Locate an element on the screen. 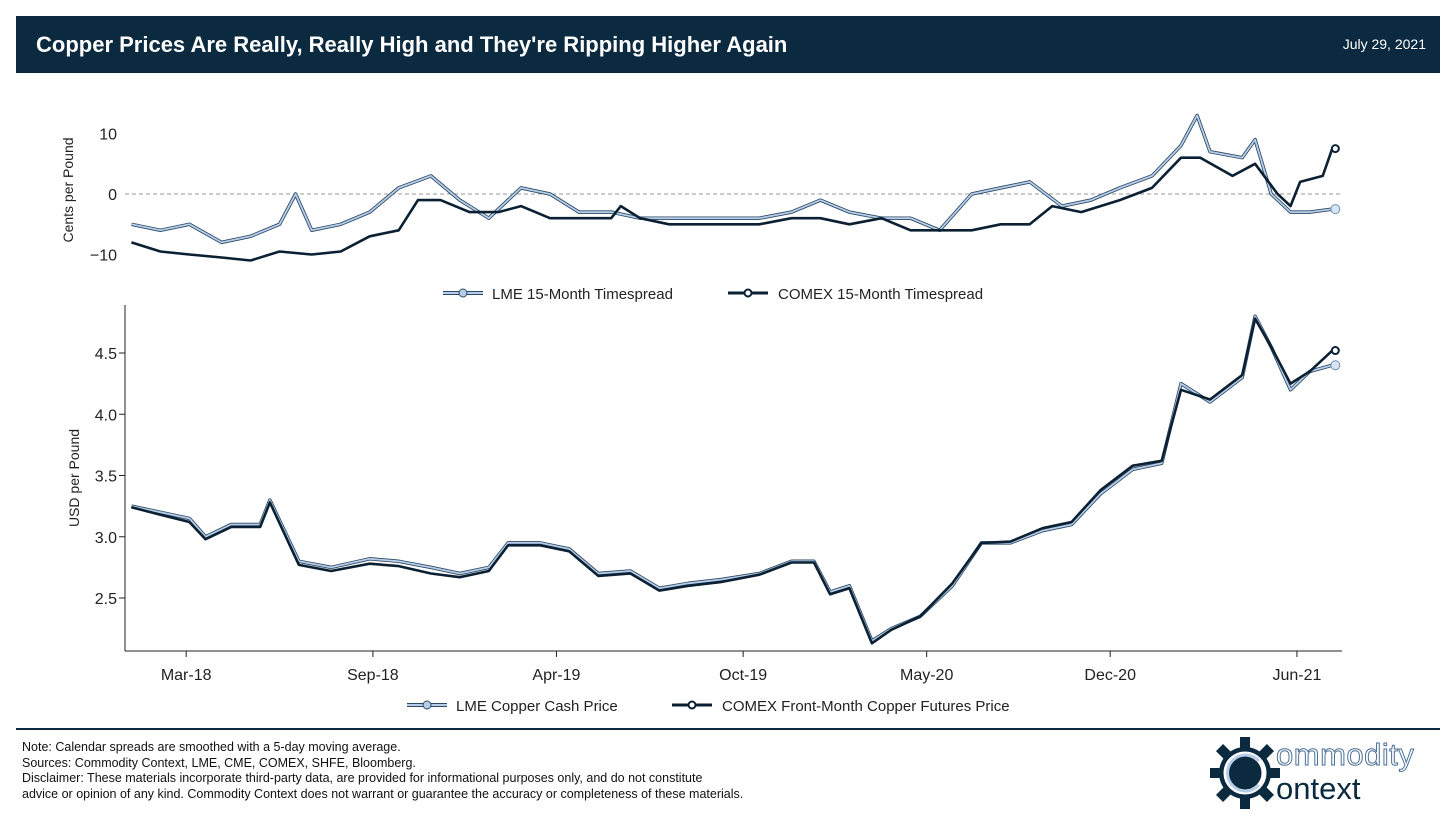 The width and height of the screenshot is (1456, 831). comex-15-month-timespread-line is located at coordinates (732, 205).